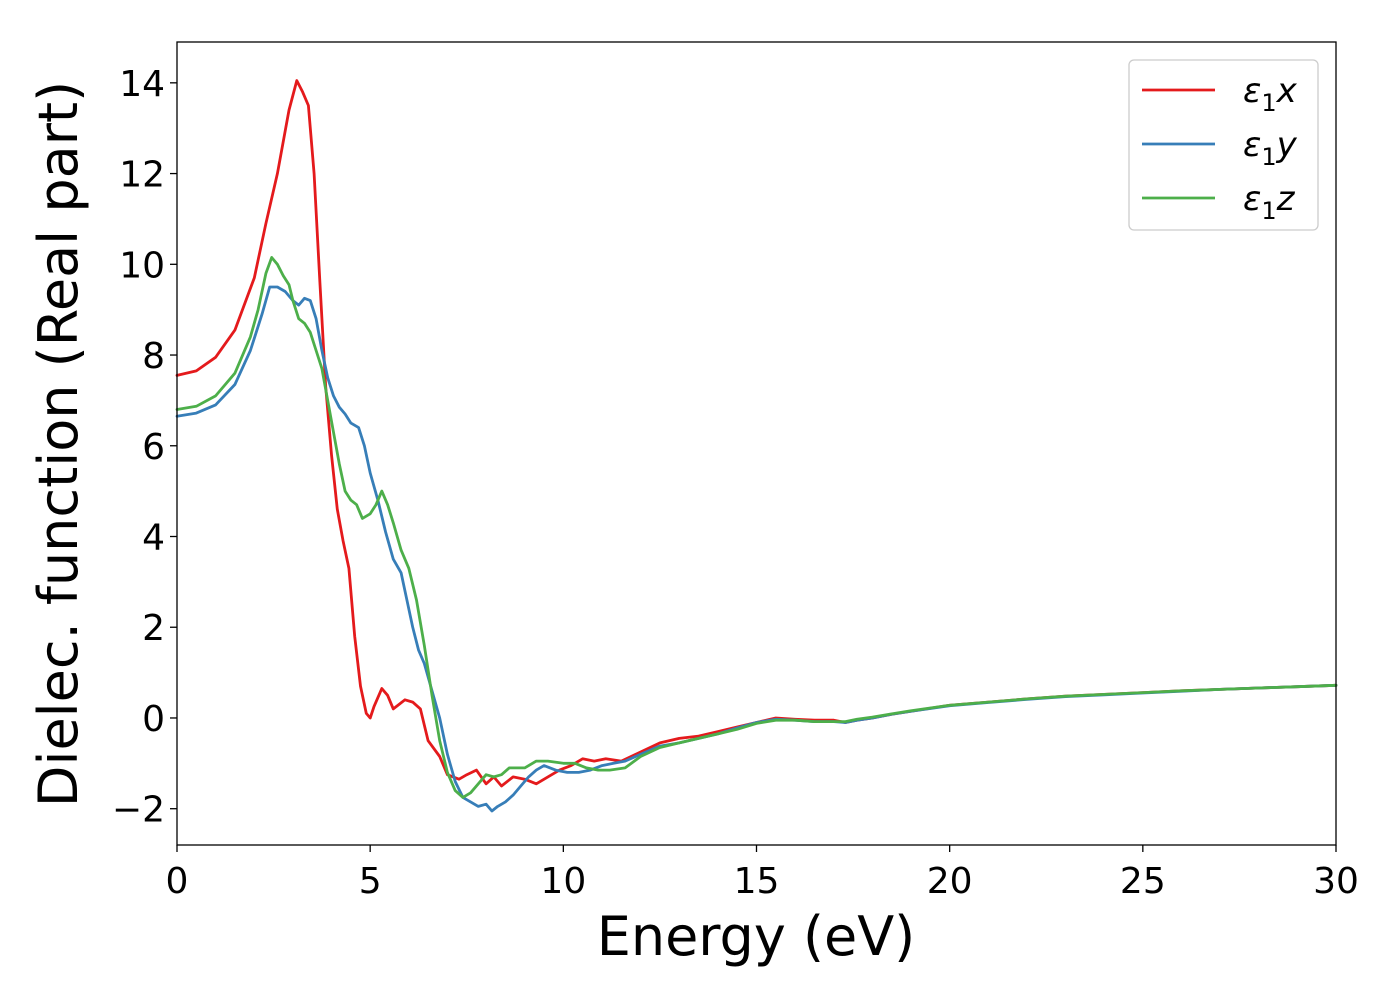 The image size is (1400, 1000). Describe the element at coordinates (138, 810) in the screenshot. I see `y-tick-label: −2` at that location.